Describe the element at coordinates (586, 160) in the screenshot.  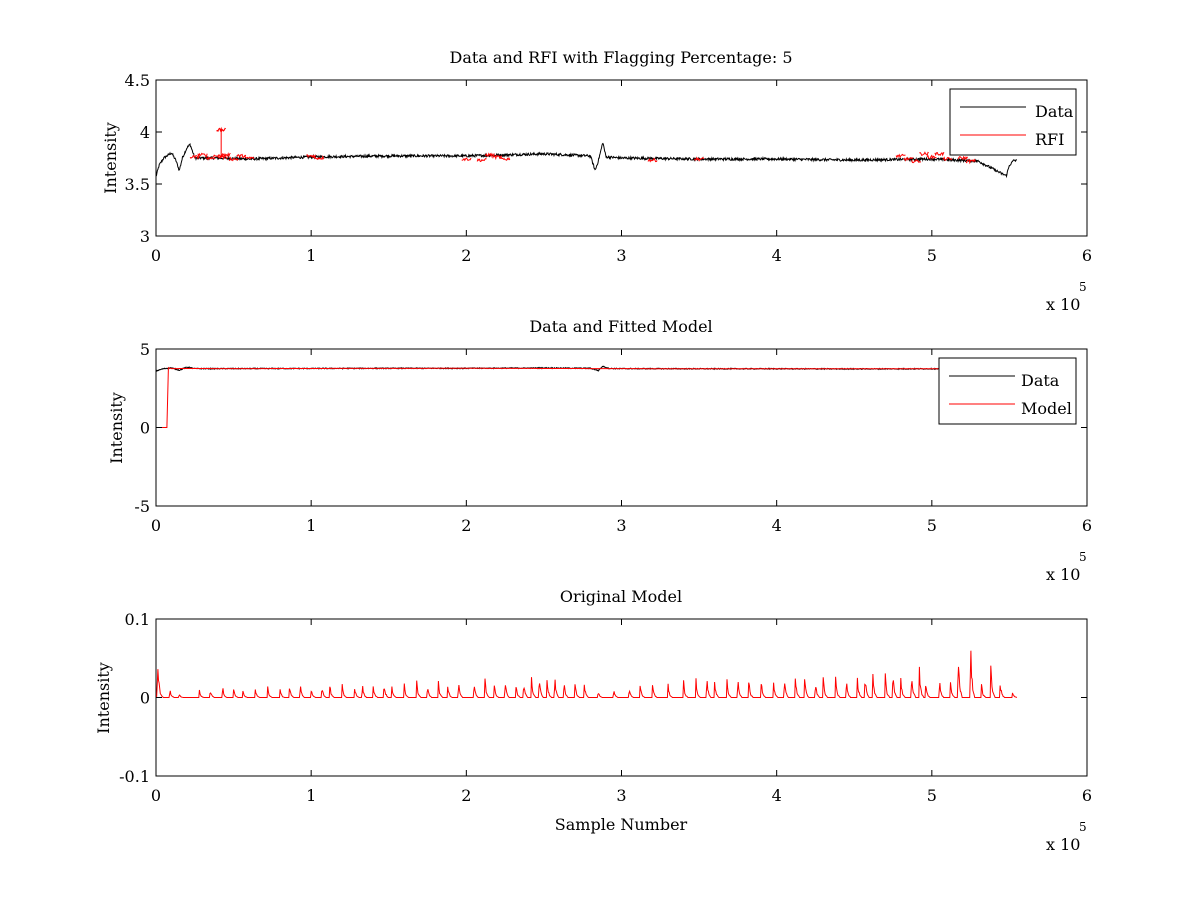
I see `series-line-data` at that location.